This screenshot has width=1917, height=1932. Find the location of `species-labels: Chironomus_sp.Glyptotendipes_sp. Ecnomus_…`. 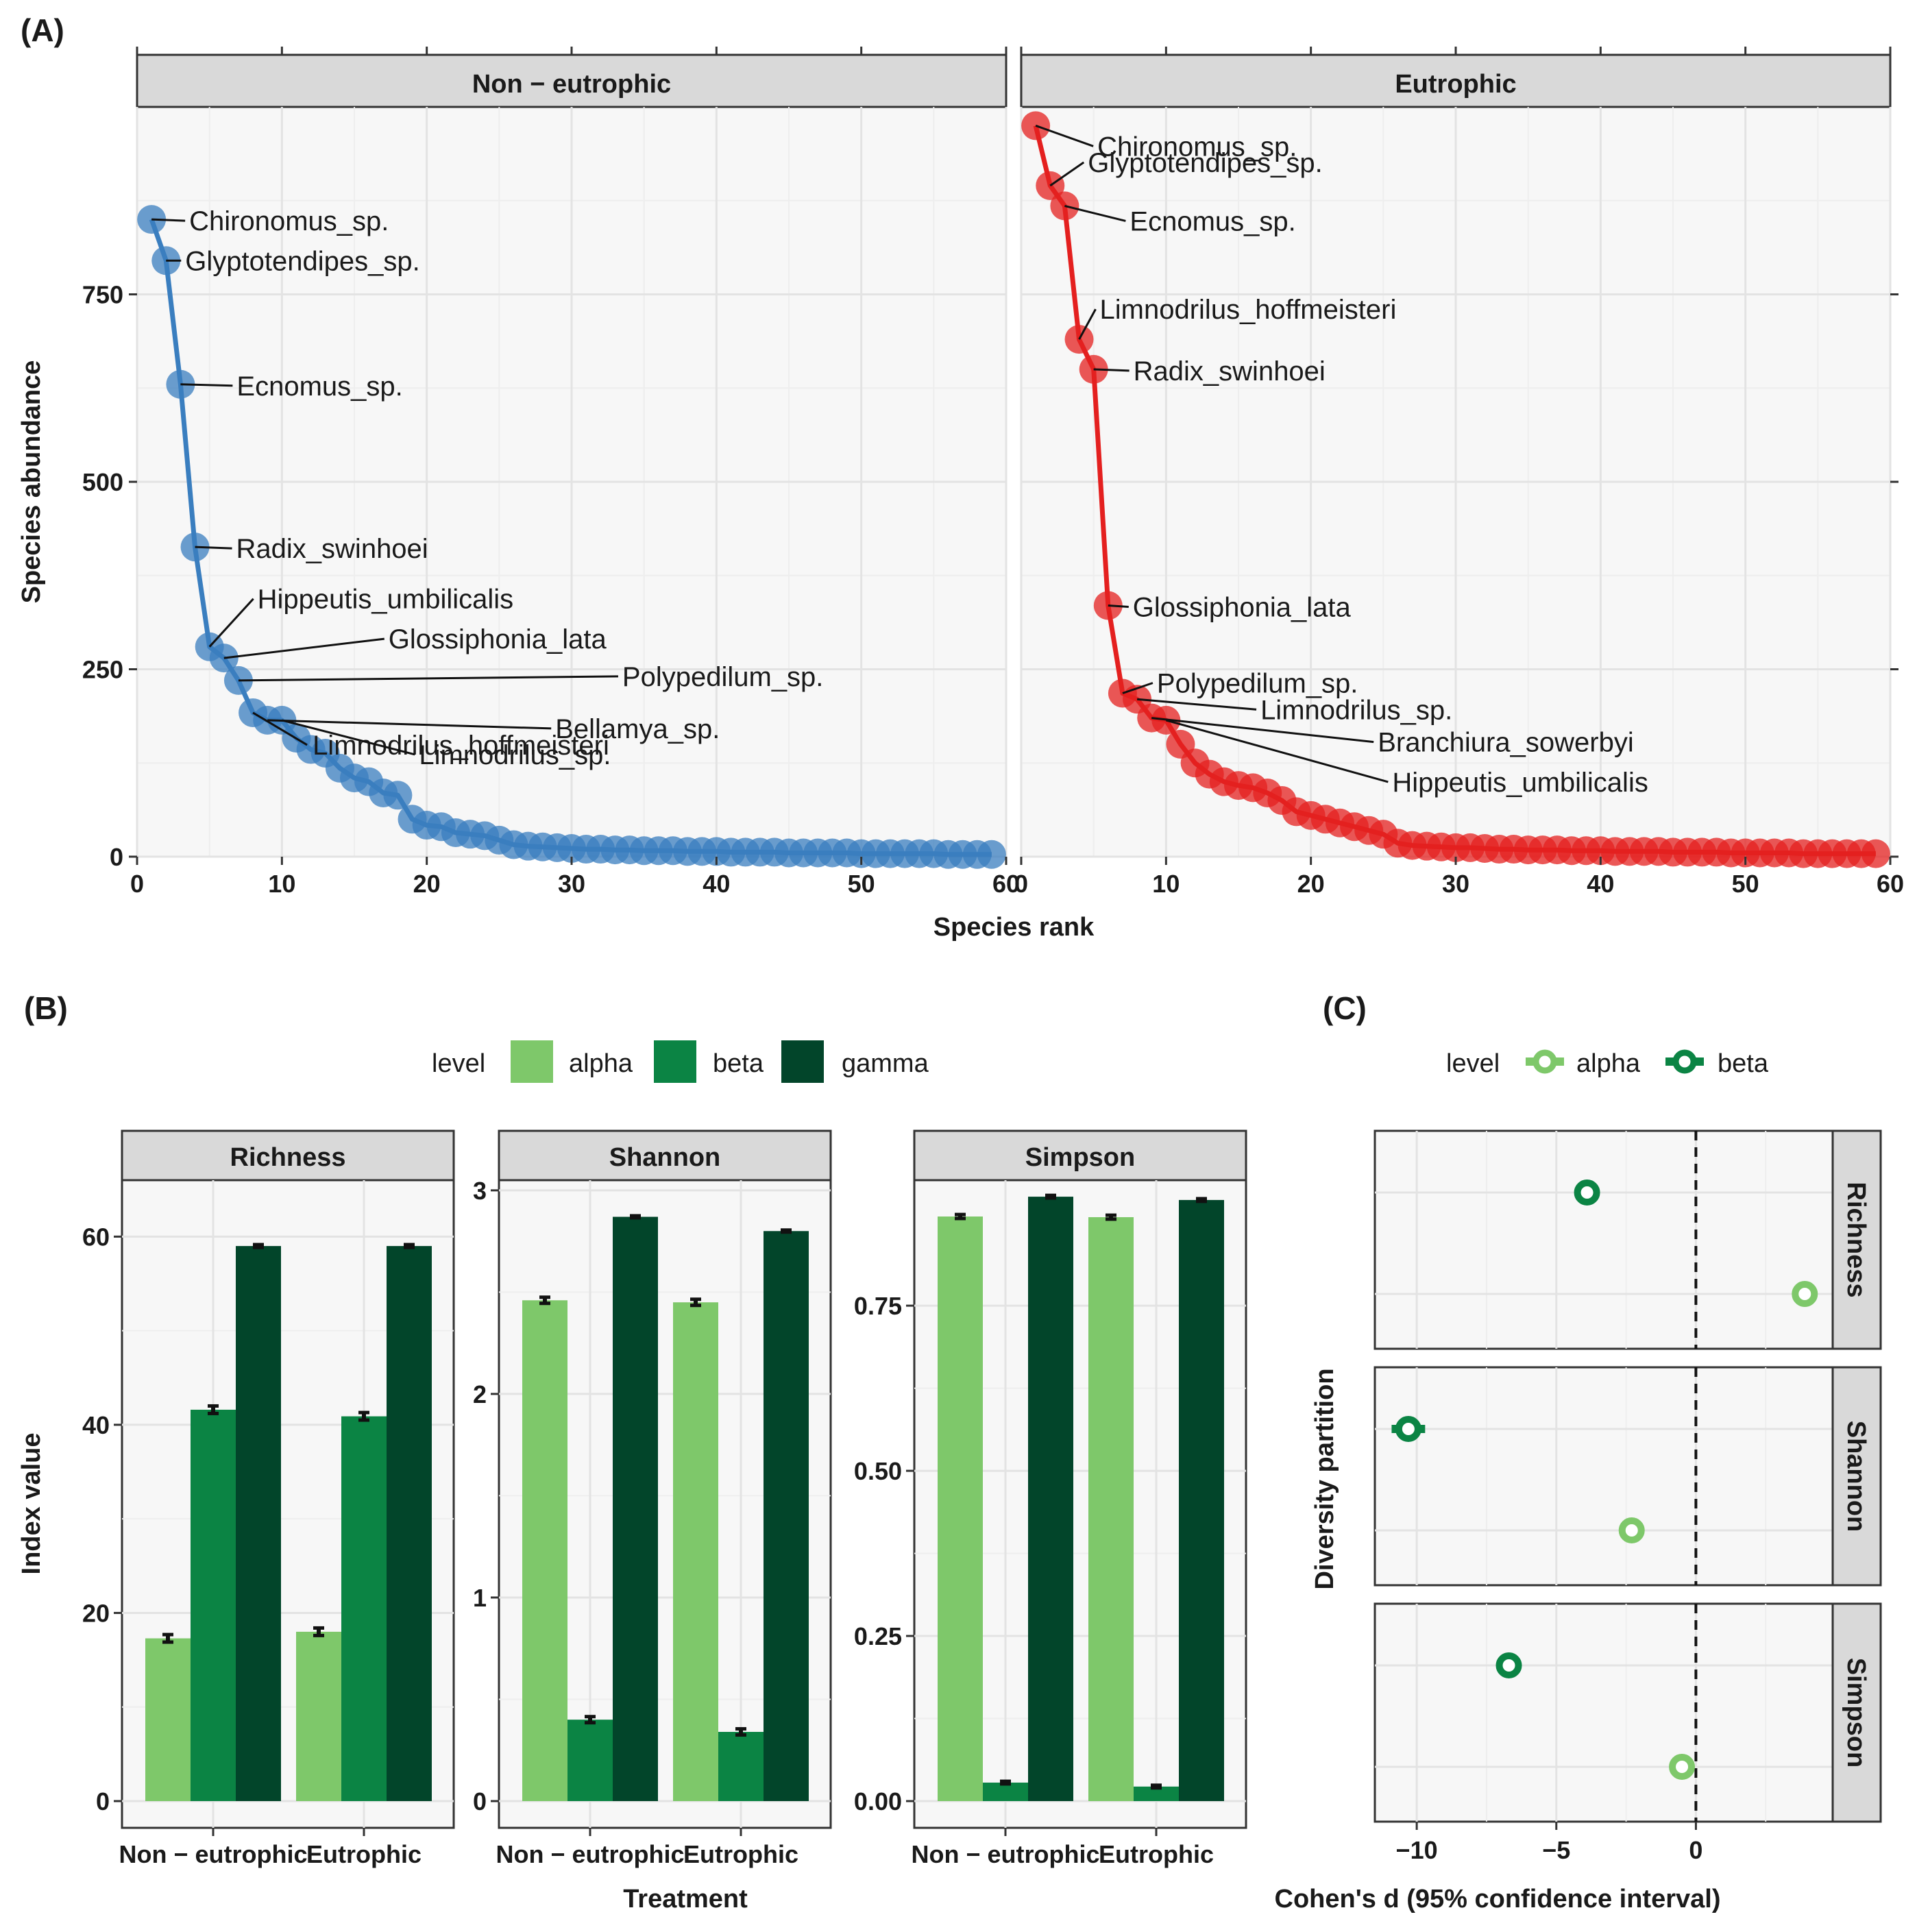

species-labels: Chironomus_sp.Glyptotendipes_sp. Ecnomus_… is located at coordinates (1341, 461).